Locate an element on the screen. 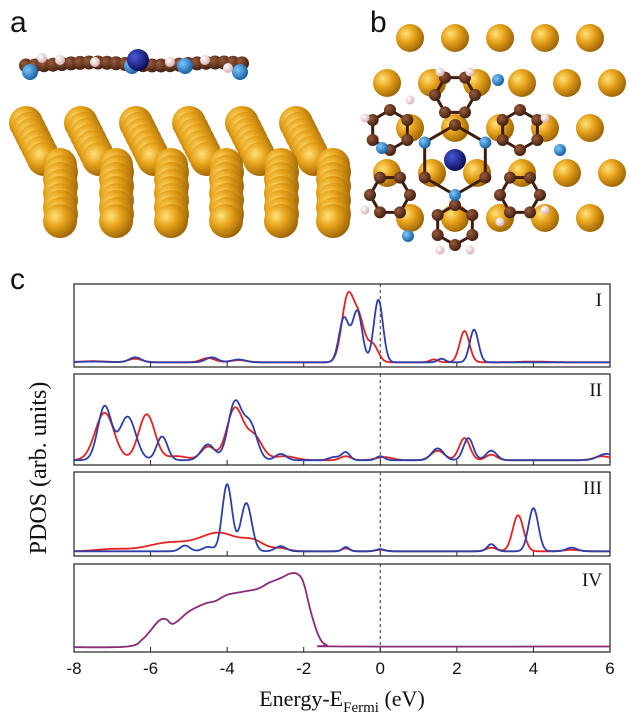 Image resolution: width=629 pixels, height=724 pixels. pdos-subplot-4: IV is located at coordinates (342, 608).